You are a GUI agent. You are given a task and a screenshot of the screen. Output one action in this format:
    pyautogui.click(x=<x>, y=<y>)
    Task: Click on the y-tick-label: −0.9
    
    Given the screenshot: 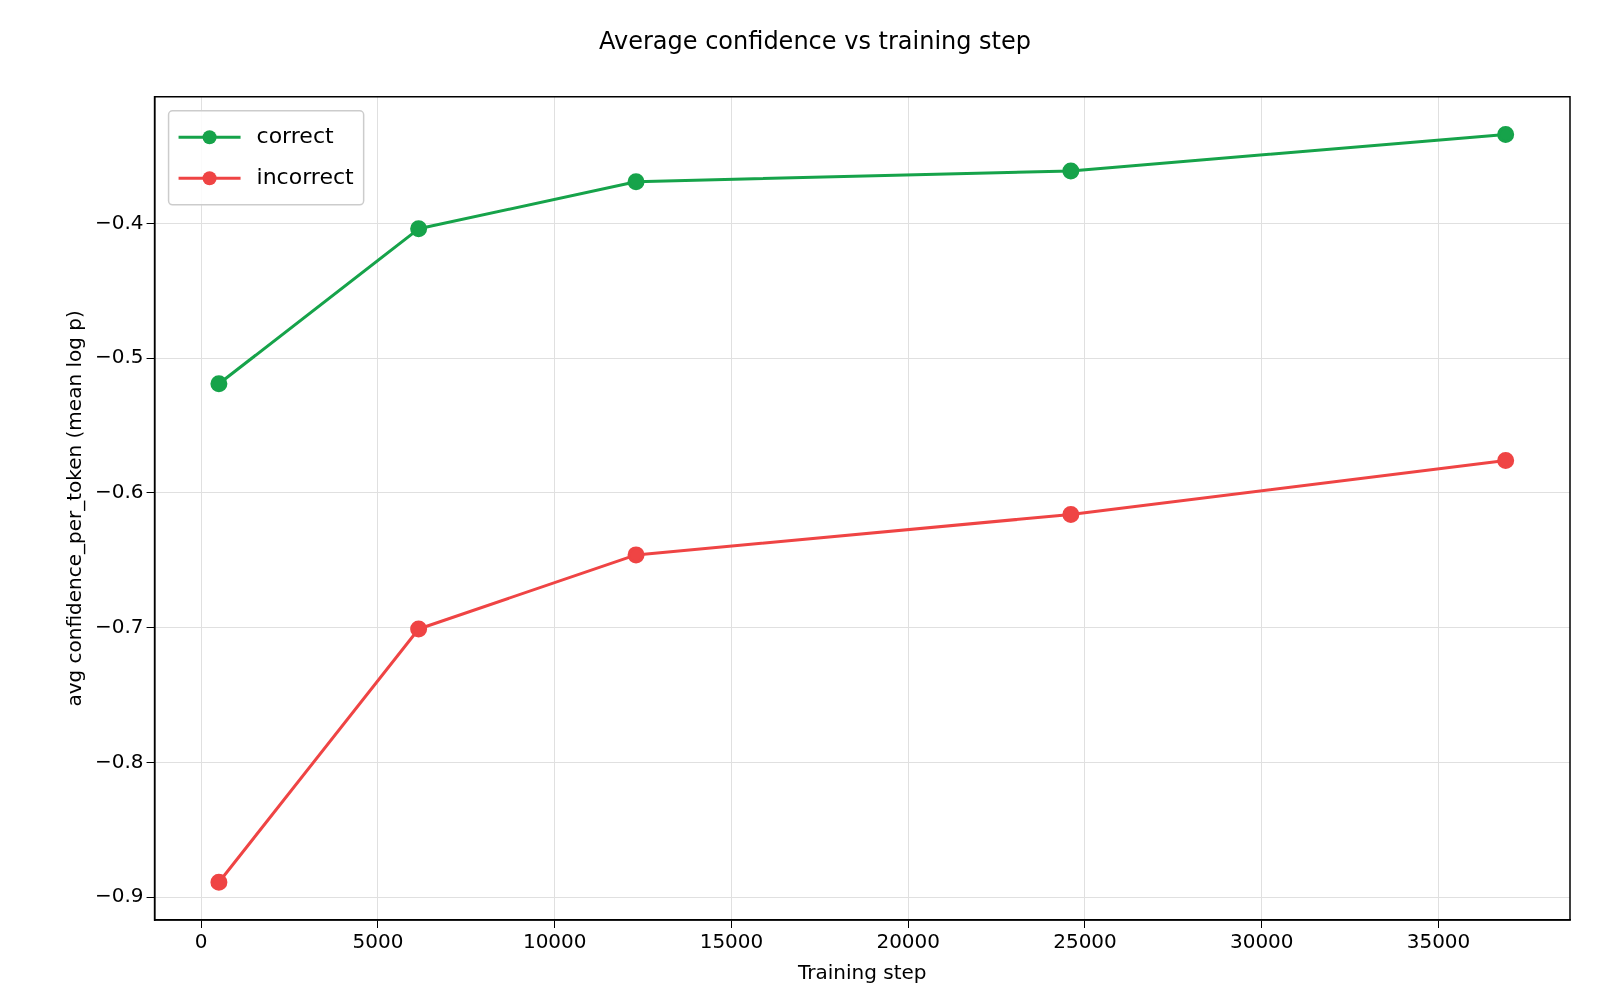 What is the action you would take?
    pyautogui.click(x=119, y=895)
    